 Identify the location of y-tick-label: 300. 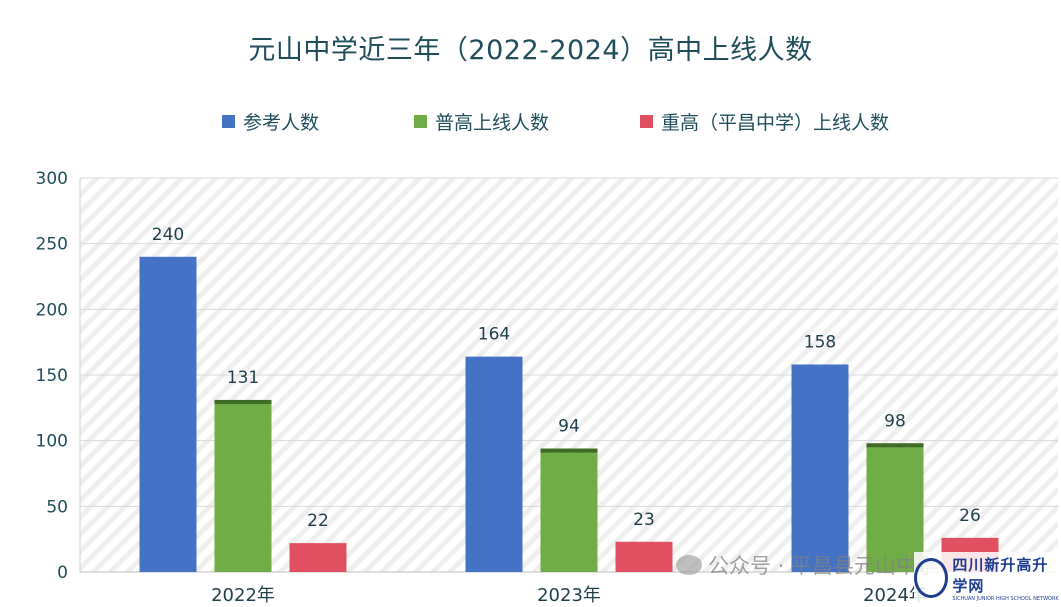
(52, 179).